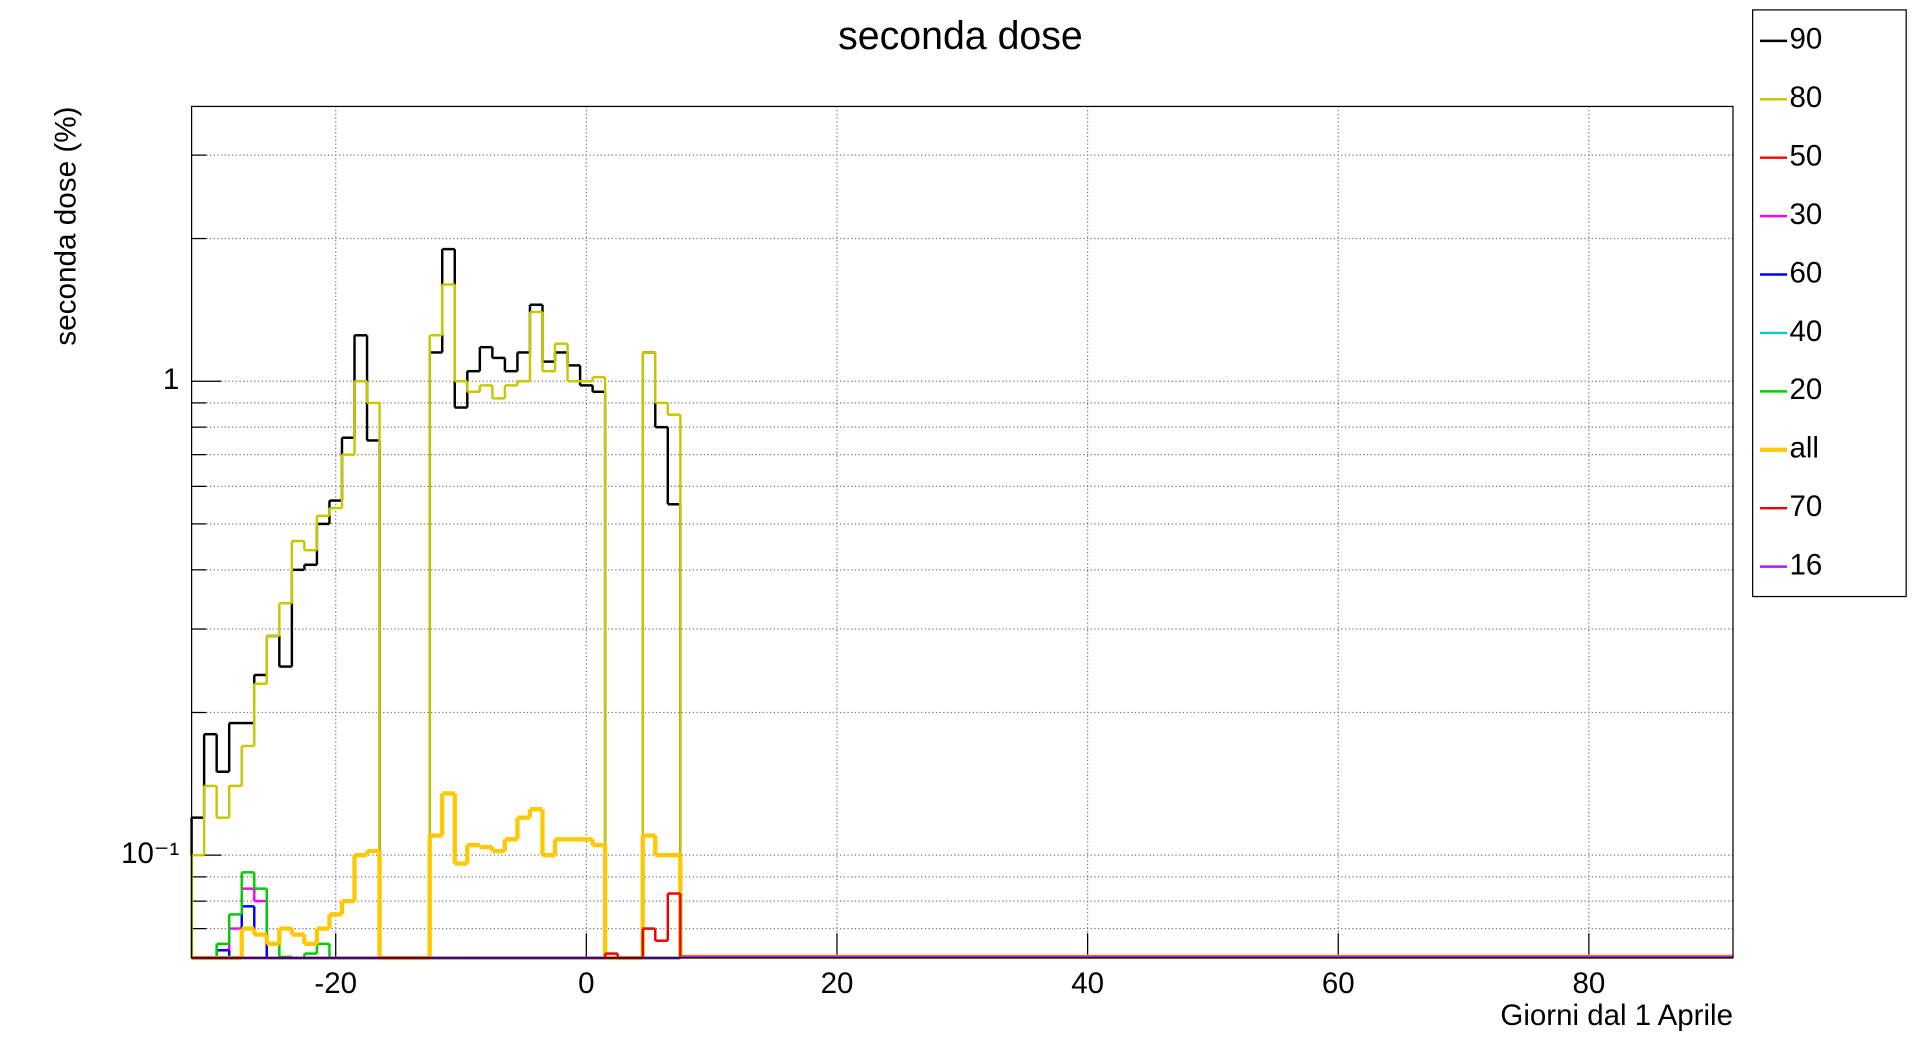  I want to click on y-tick-label: 10⁻¹, so click(150, 853).